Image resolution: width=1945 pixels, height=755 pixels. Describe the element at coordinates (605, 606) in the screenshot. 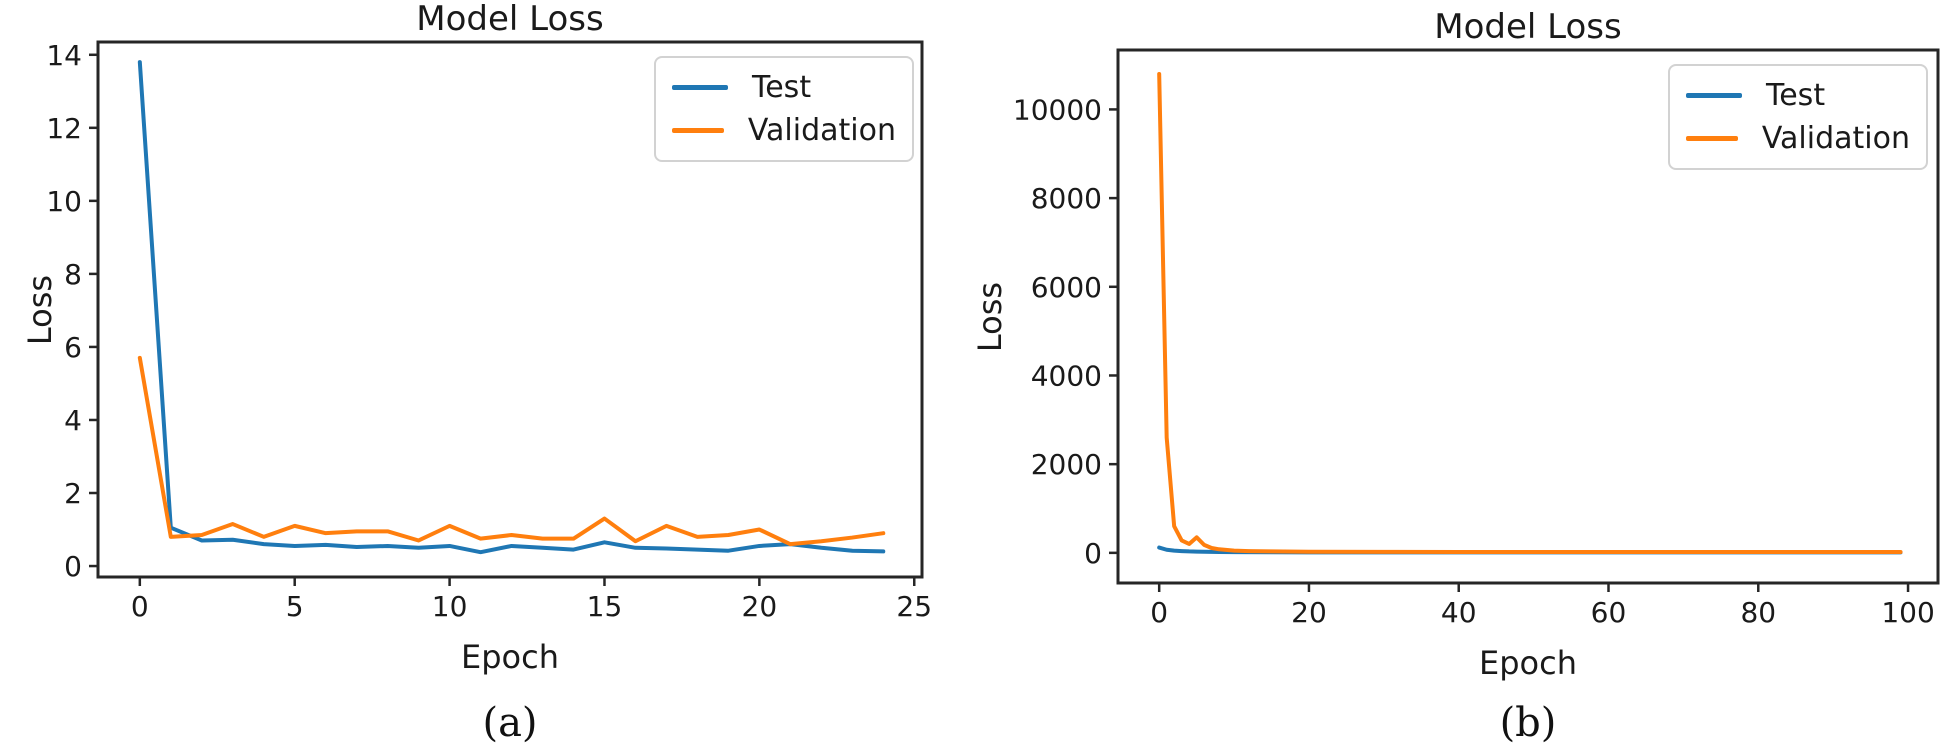

I see `x-tick-label: 15` at that location.